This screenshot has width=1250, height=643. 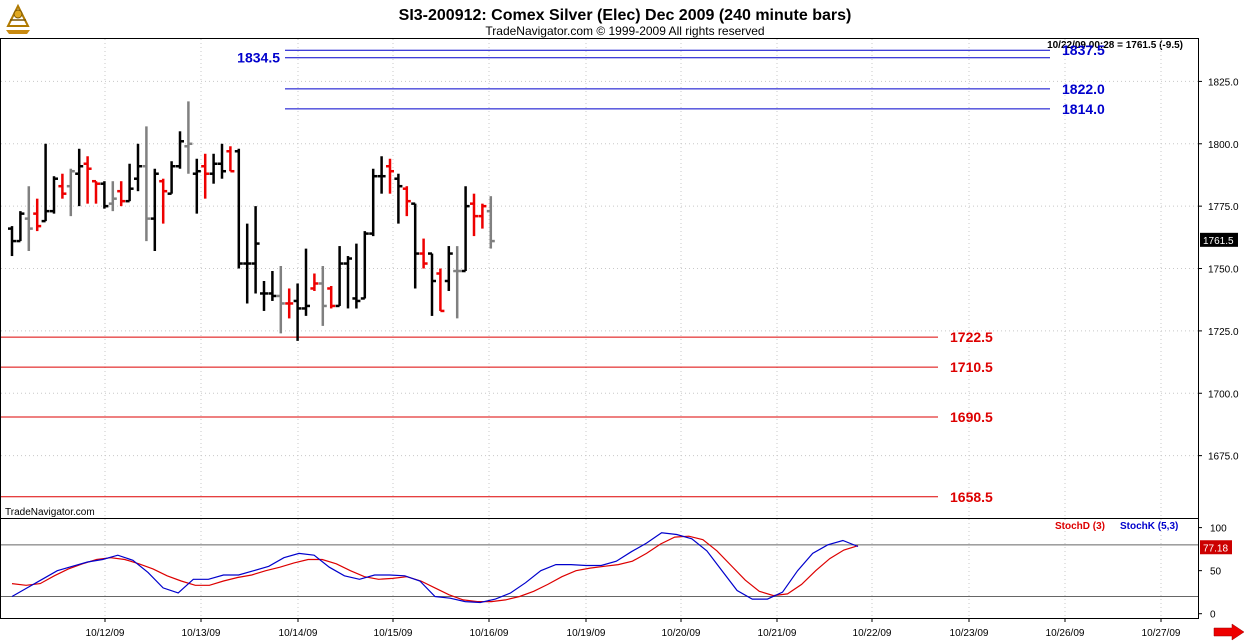 I want to click on y-tick-label: 1825.0, so click(x=1223, y=82).